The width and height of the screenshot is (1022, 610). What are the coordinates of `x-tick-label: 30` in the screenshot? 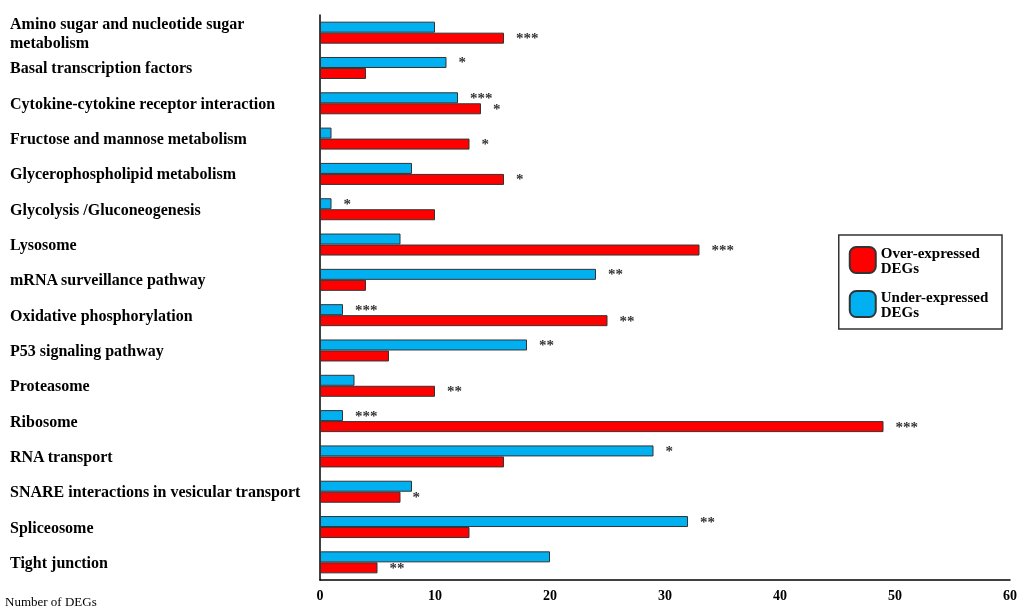 It's located at (665, 595).